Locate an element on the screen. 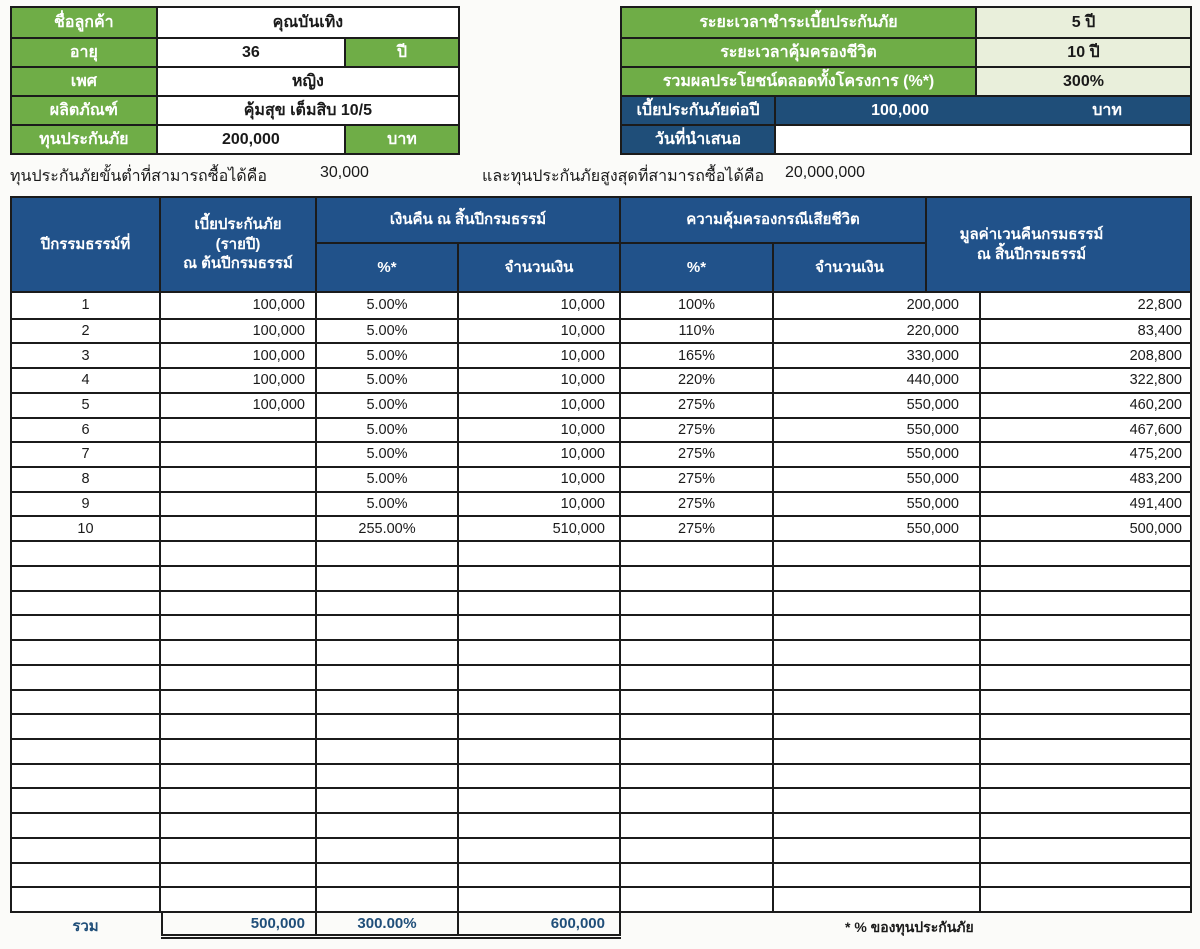 Image resolution: width=1200 pixels, height=949 pixels. quote-date-field is located at coordinates (981, 139).